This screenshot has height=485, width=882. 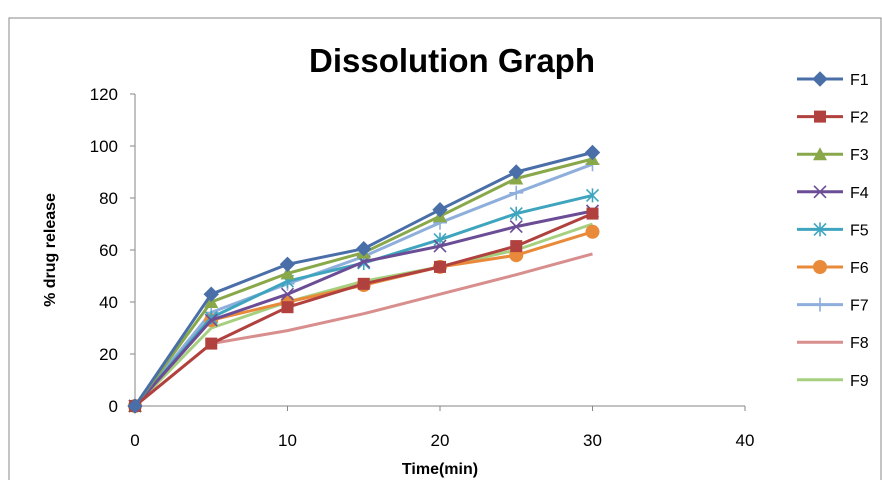 I want to click on y-tick-label: 40, so click(x=108, y=302).